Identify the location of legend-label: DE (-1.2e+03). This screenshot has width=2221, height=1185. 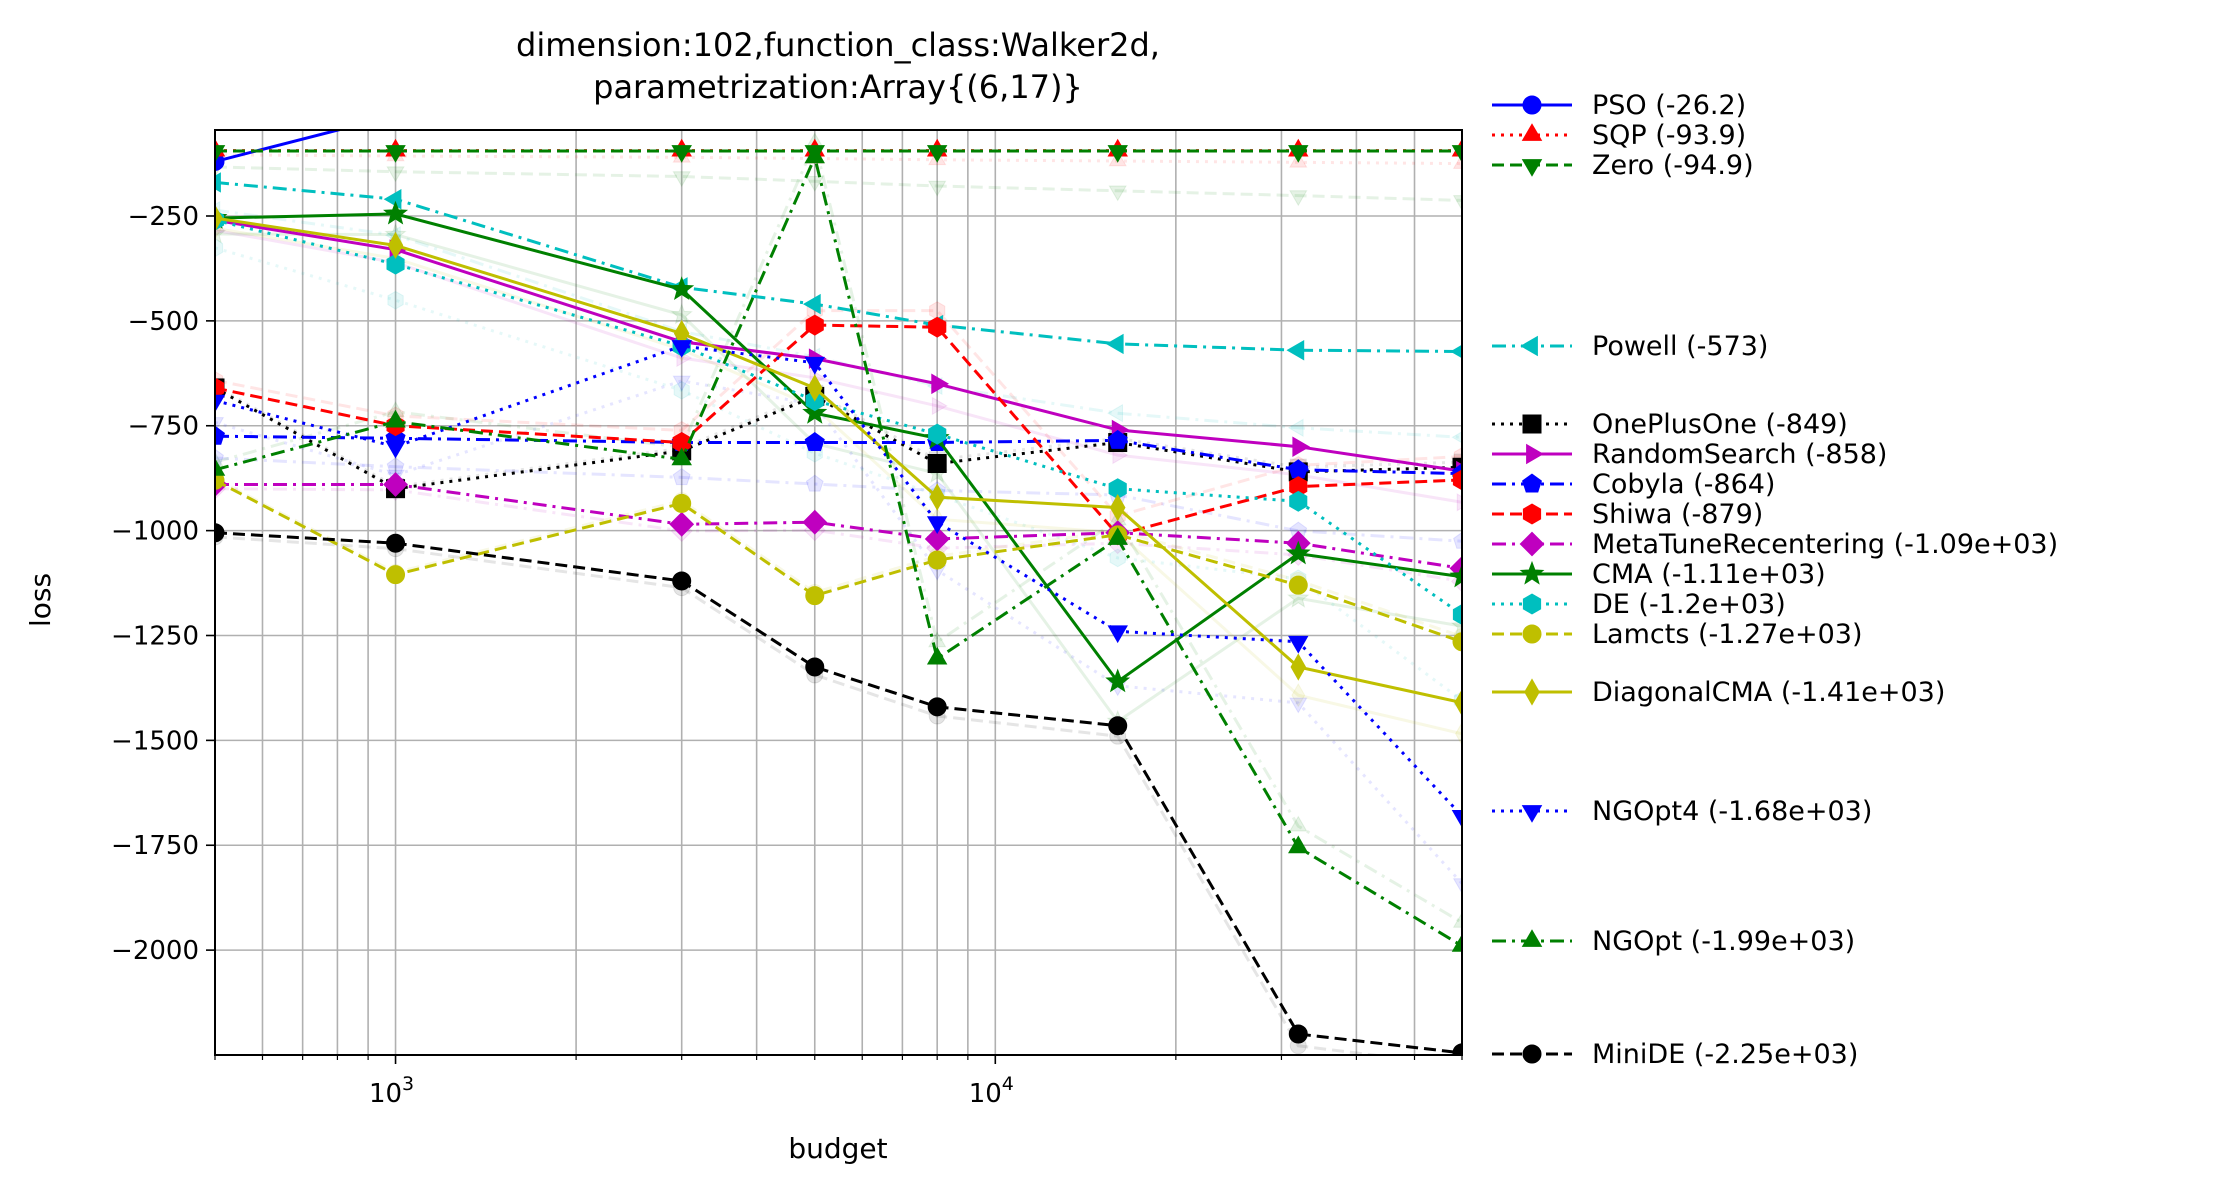
(1689, 604).